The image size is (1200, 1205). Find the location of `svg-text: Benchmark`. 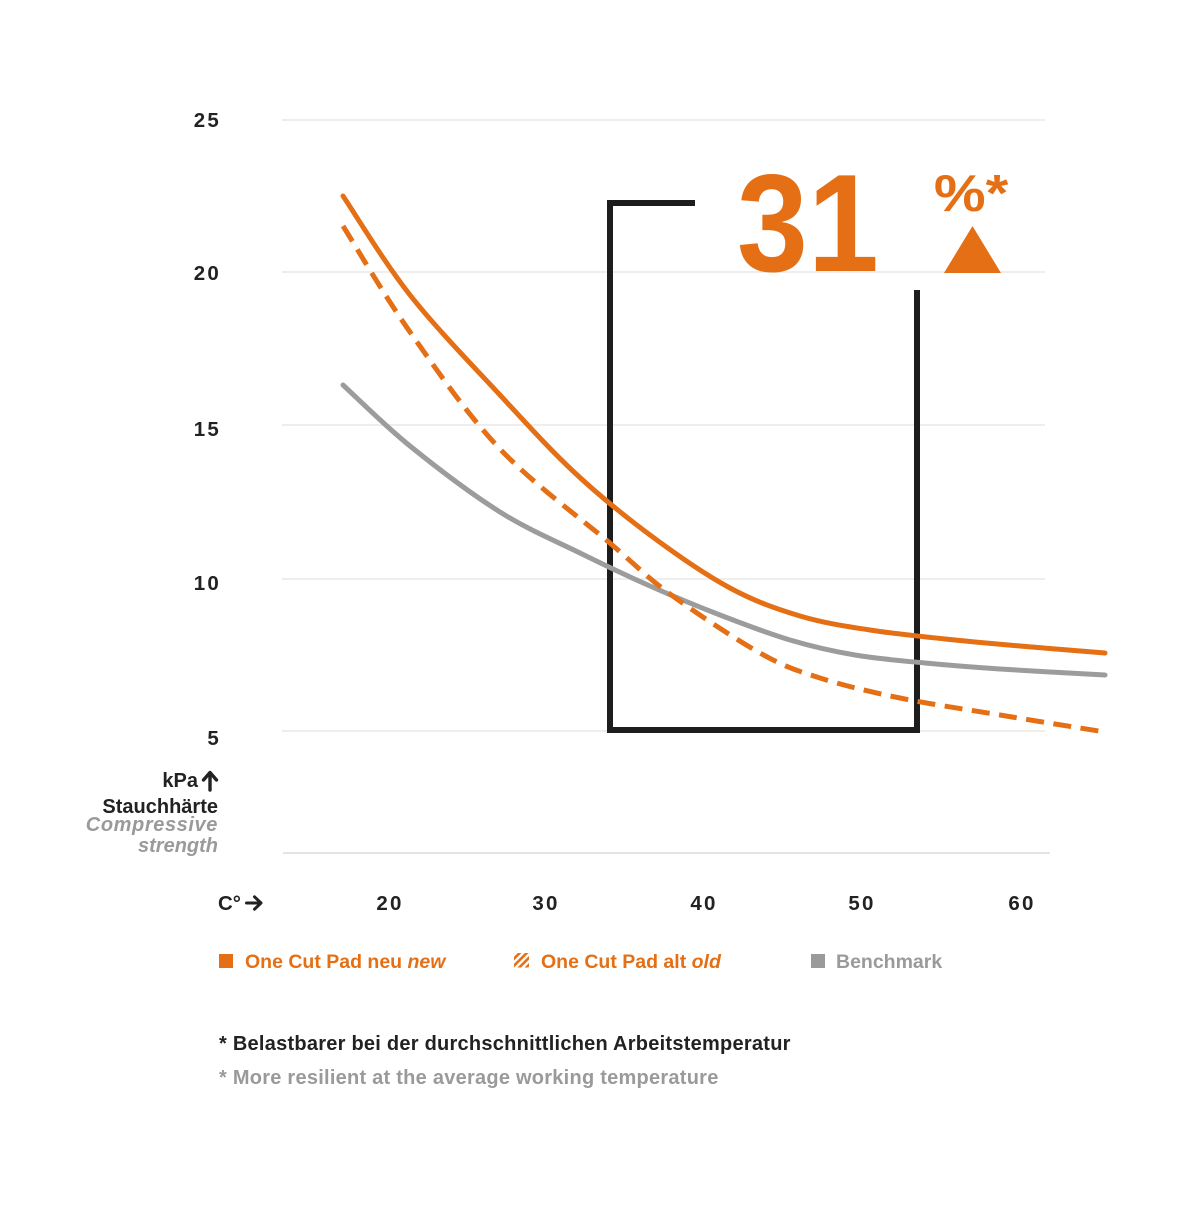

svg-text: Benchmark is located at coordinates (889, 962).